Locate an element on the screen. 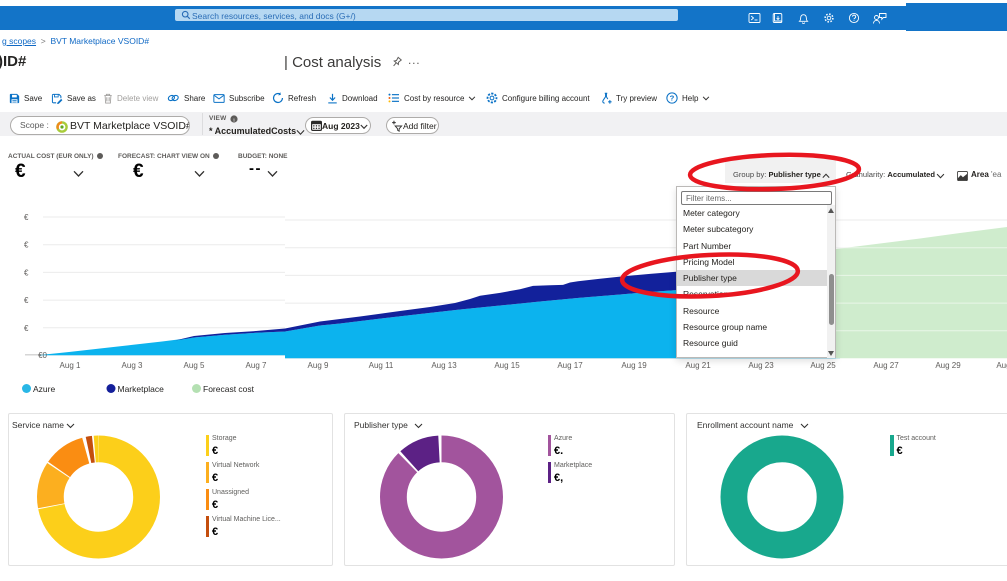 Image resolution: width=1007 pixels, height=581 pixels. svg-text: Aug 25 is located at coordinates (823, 365).